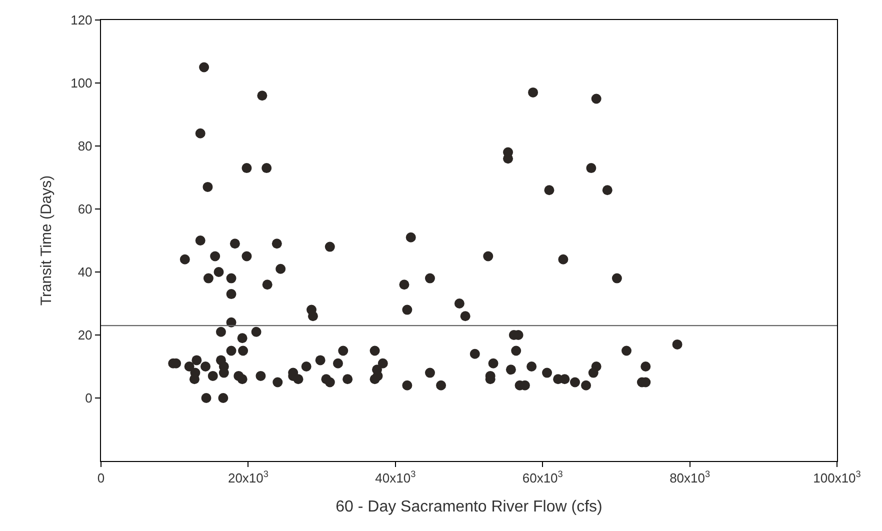 This screenshot has height=531, width=882. I want to click on x-tick-label: 0, so click(101, 478).